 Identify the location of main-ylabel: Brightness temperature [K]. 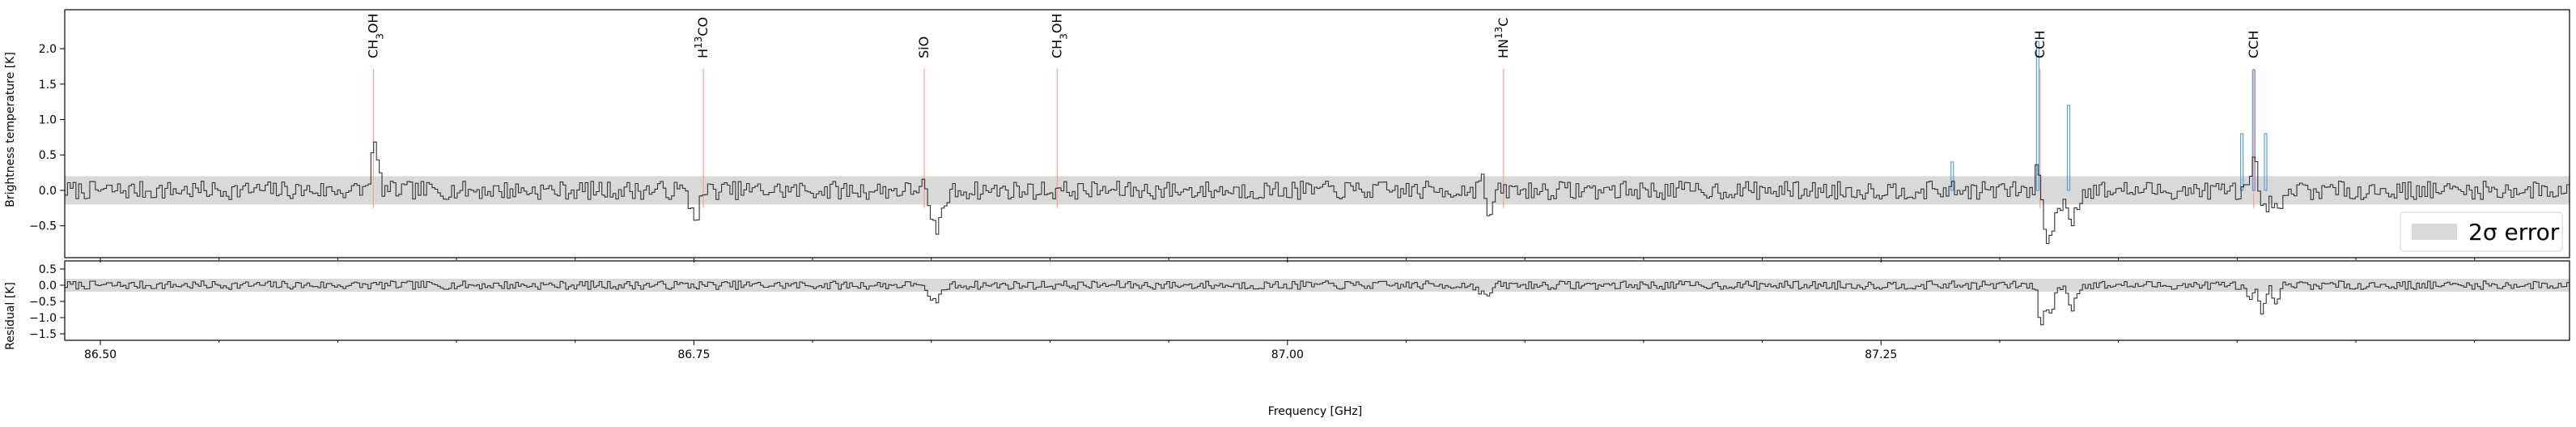
(10, 130).